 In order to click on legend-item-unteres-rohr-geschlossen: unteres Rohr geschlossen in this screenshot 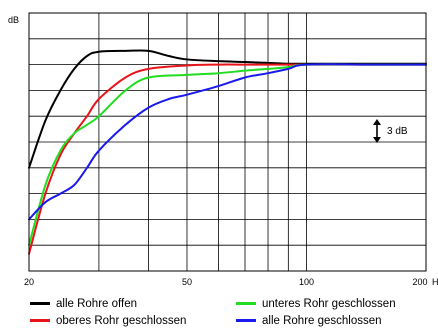, I will do `click(316, 303)`.